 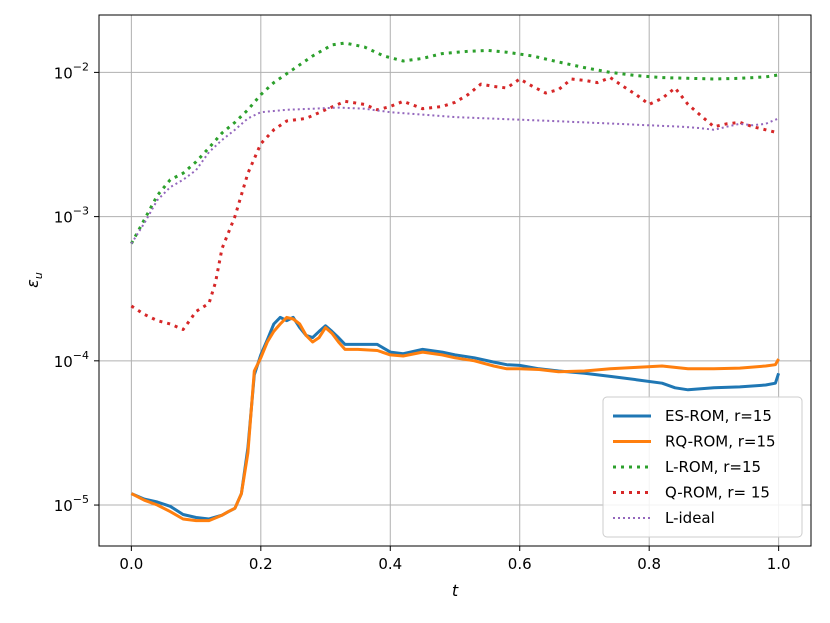 What do you see at coordinates (390, 564) in the screenshot?
I see `x-tick-label: 0.4` at bounding box center [390, 564].